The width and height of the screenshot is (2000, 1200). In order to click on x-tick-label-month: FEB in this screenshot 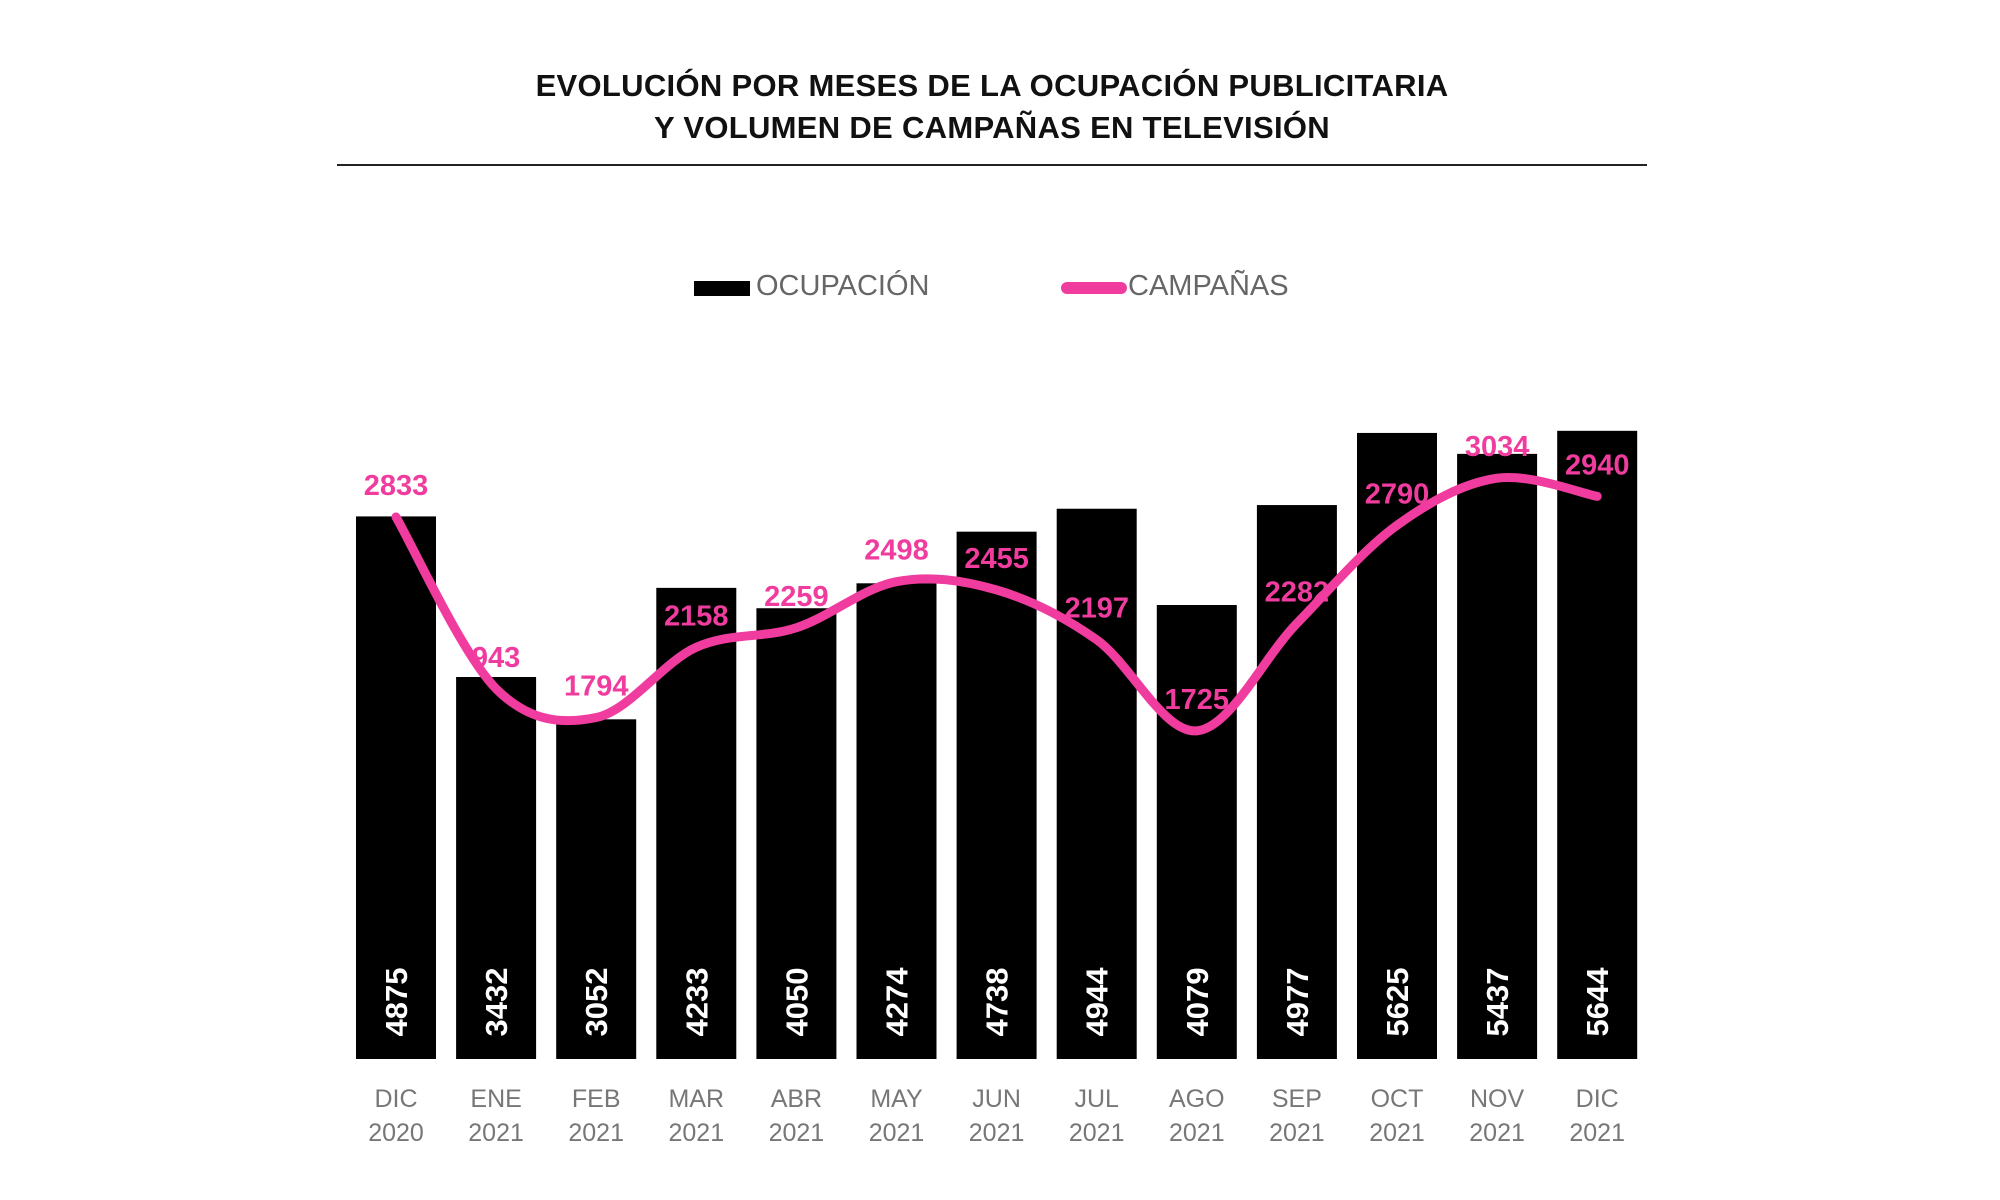, I will do `click(596, 1099)`.